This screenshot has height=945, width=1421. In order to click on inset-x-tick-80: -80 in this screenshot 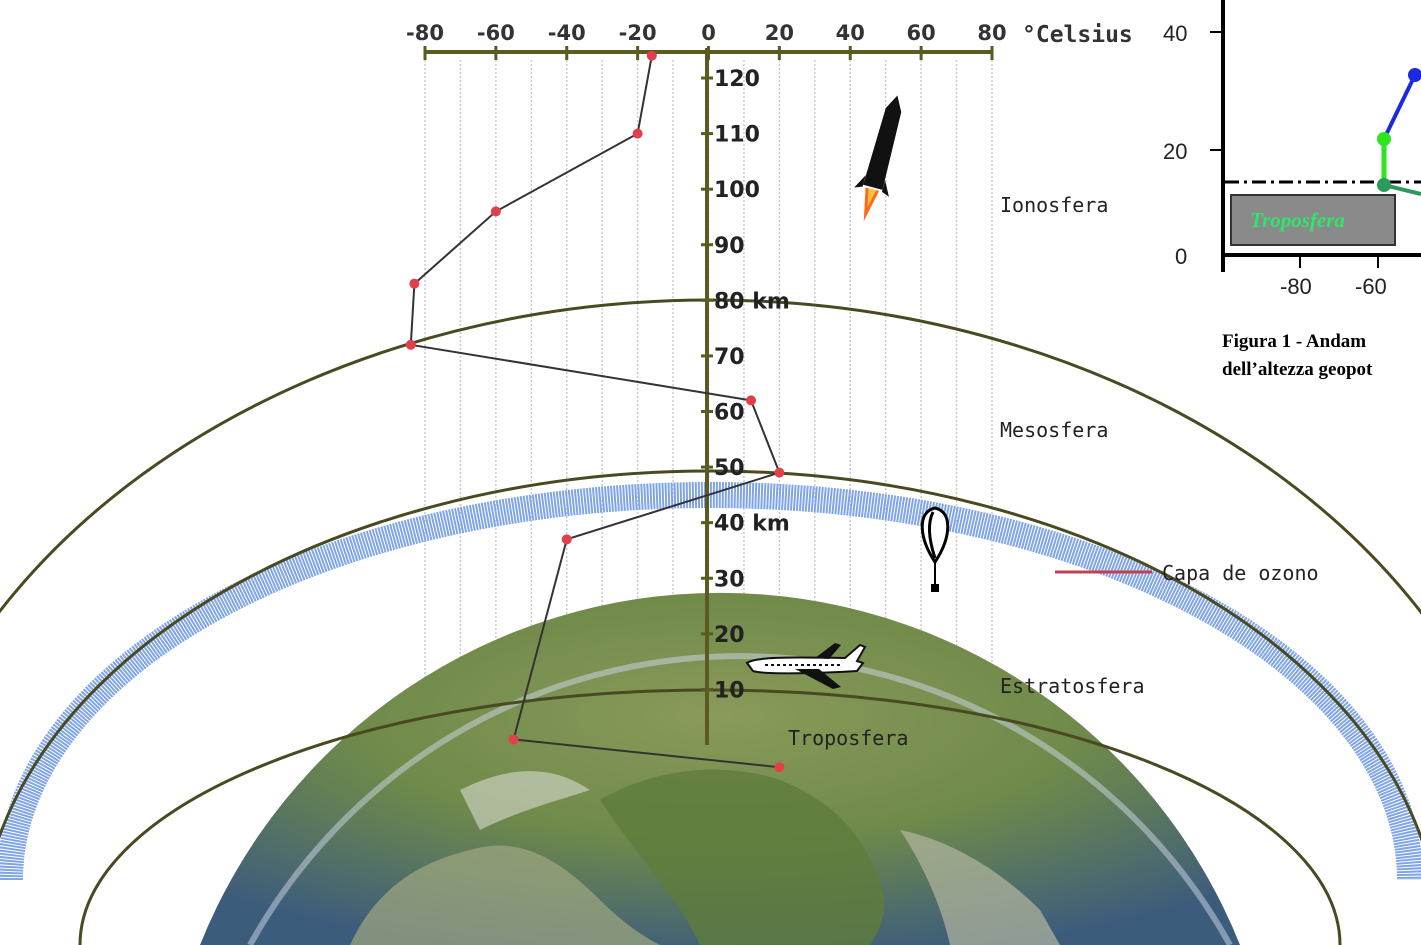, I will do `click(1296, 286)`.